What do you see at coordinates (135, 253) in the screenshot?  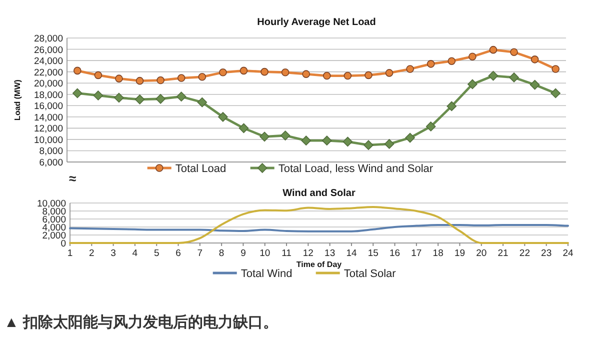 I see `x-tick-label: 4` at bounding box center [135, 253].